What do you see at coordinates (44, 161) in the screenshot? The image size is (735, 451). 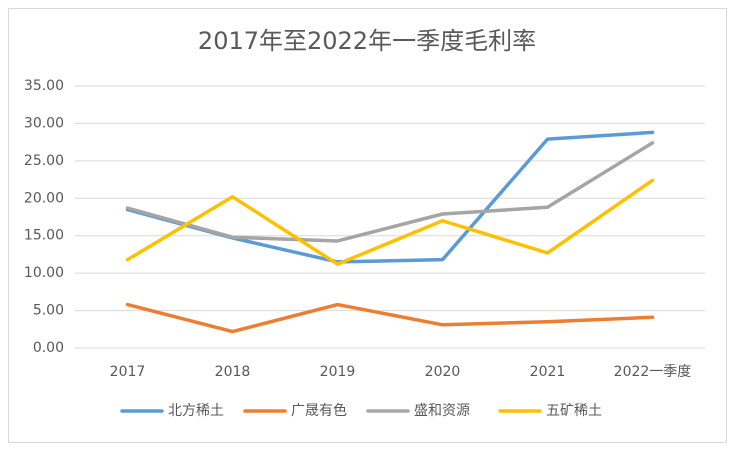 I see `y-tick-label: 25.00` at bounding box center [44, 161].